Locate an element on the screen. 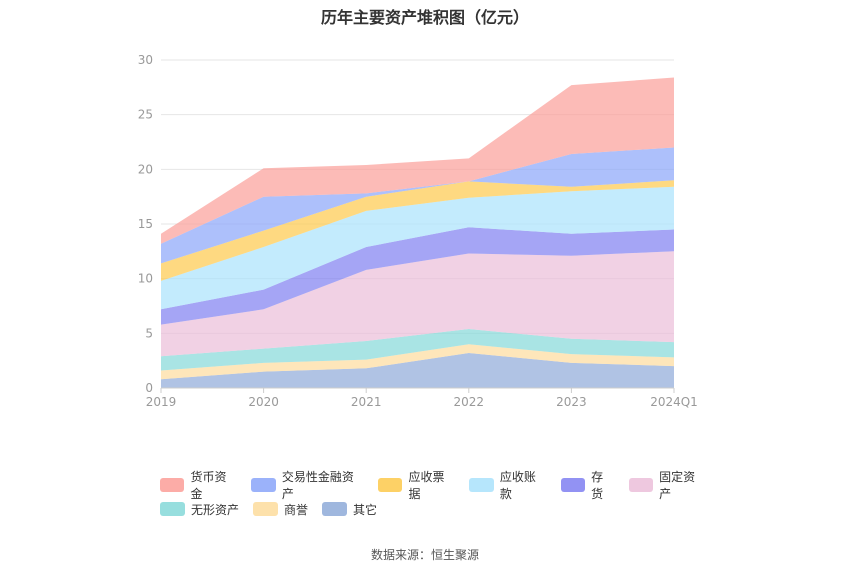 The height and width of the screenshot is (575, 850). legend-item: 其它 is located at coordinates (349, 509).